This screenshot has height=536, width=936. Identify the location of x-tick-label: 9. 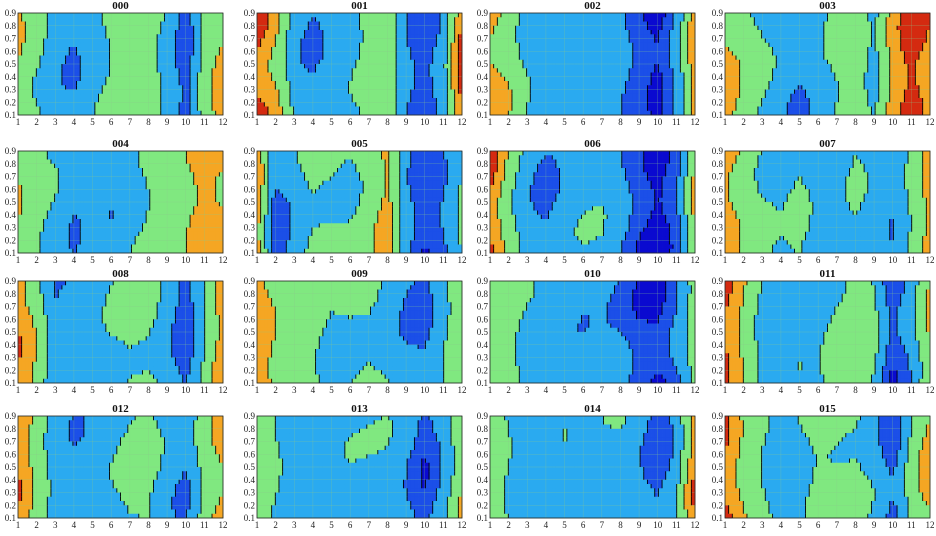
(406, 122).